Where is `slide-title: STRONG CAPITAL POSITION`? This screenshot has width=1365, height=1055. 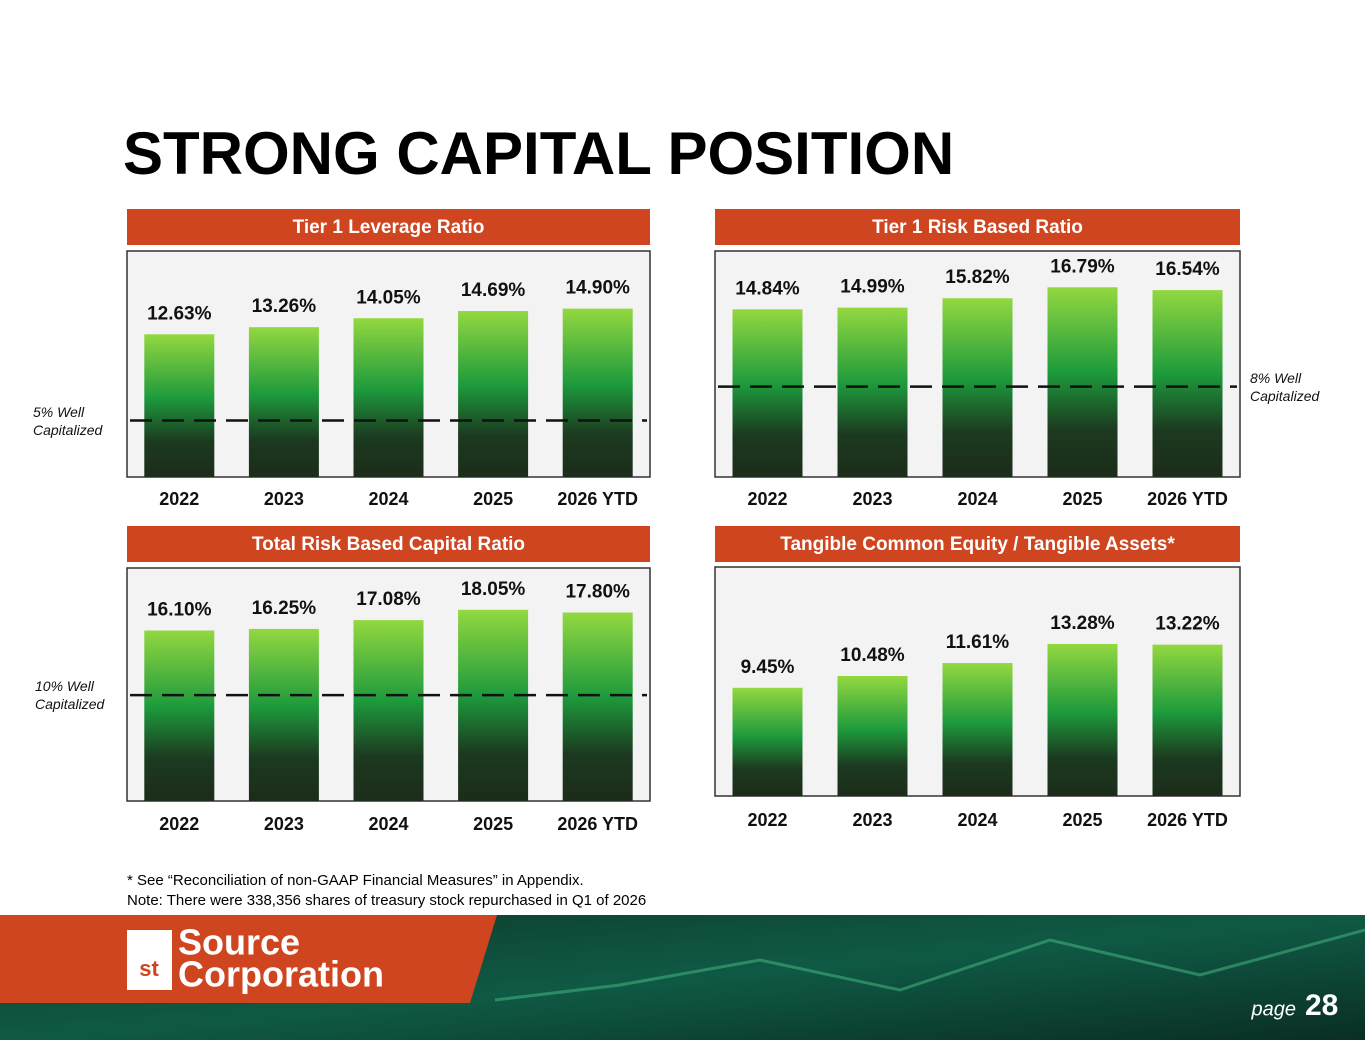
slide-title: STRONG CAPITAL POSITION is located at coordinates (538, 153).